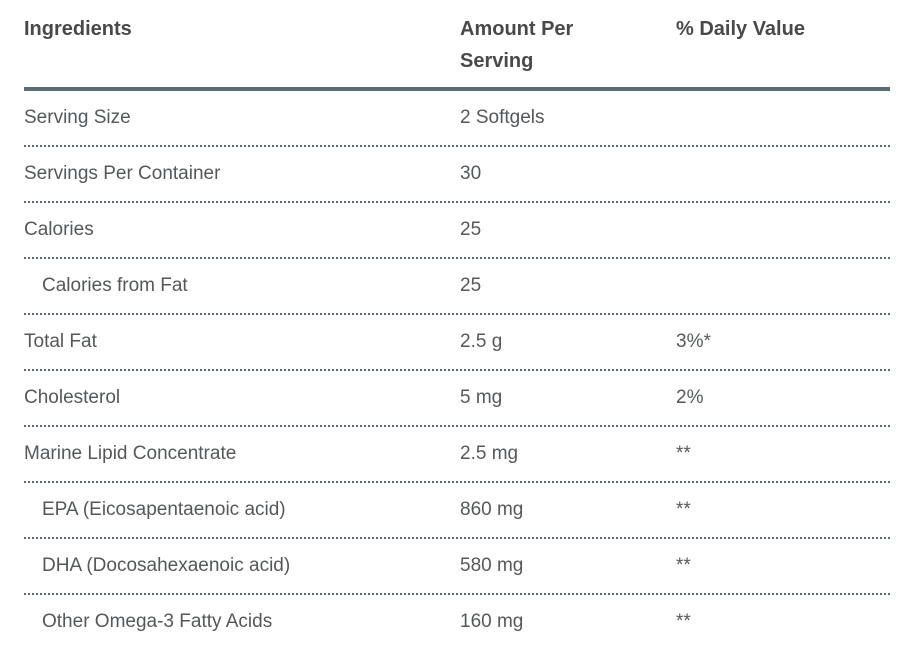 The image size is (912, 649). What do you see at coordinates (115, 285) in the screenshot?
I see `ingredient-name: Calories from Fat` at bounding box center [115, 285].